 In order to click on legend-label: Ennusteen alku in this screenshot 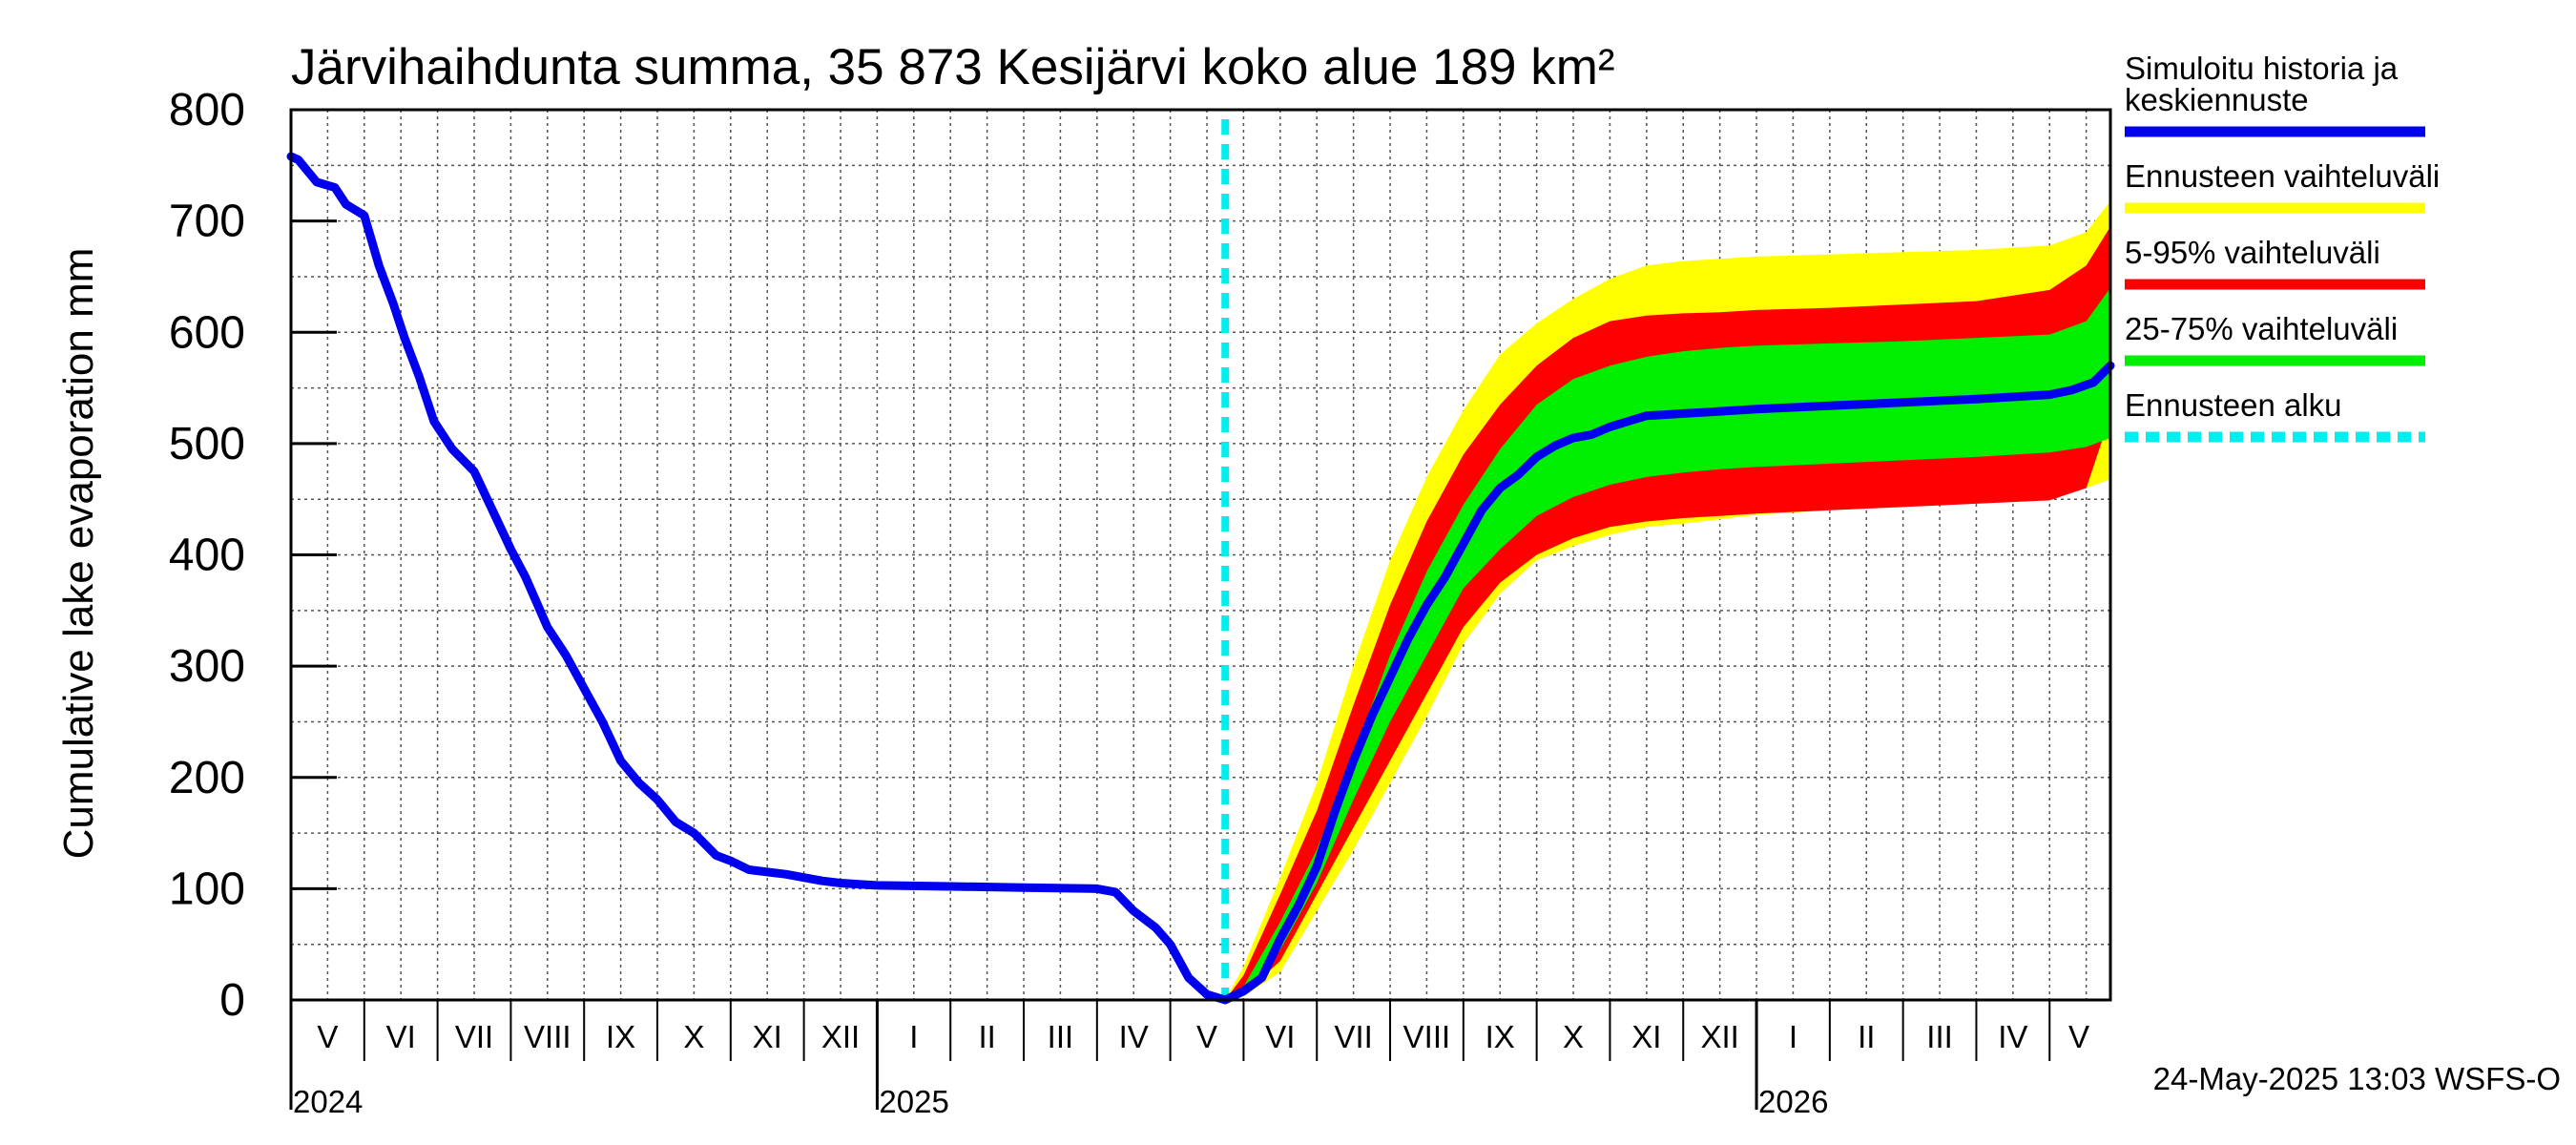, I will do `click(2233, 405)`.